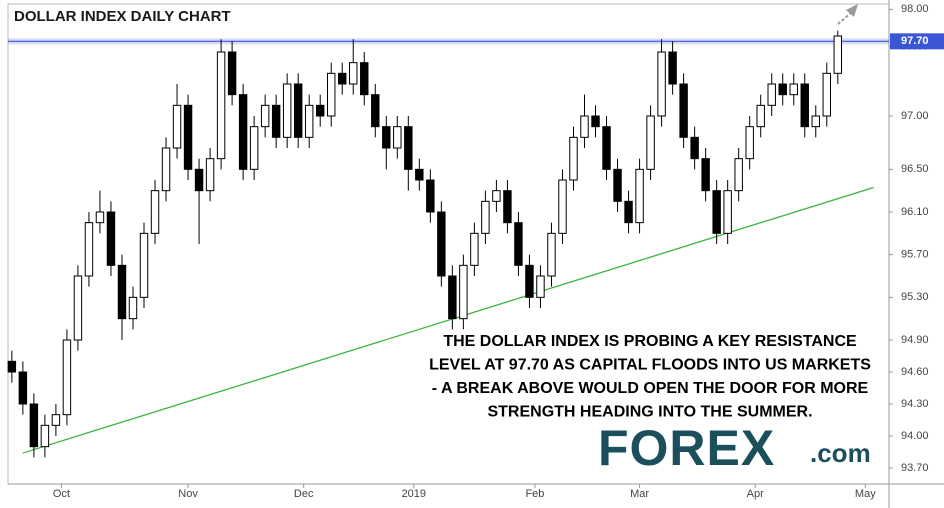  I want to click on x-tick-label: Oct, so click(61, 494).